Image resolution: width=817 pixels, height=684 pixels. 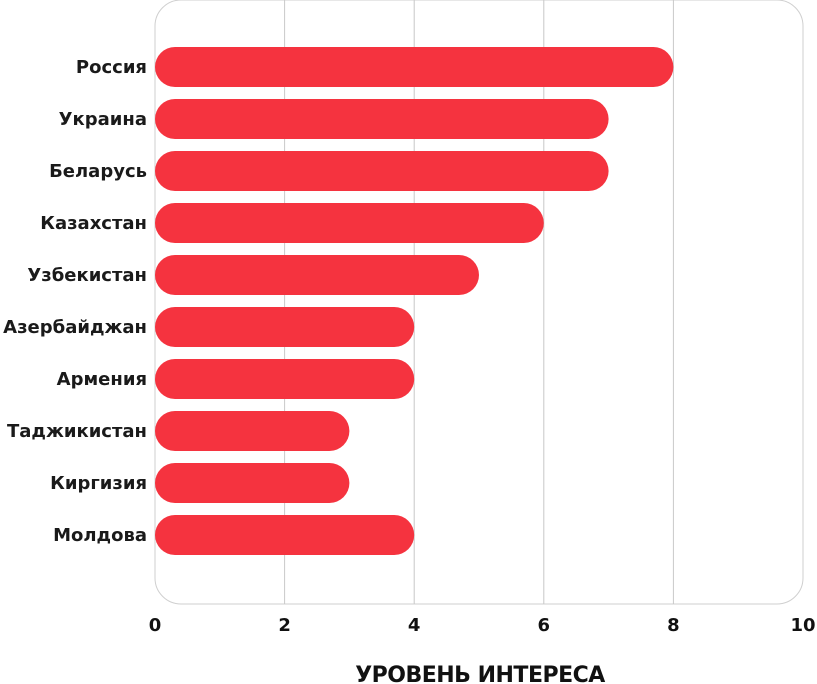 I want to click on x-tick-labels: 0 2 4 6 8 10, so click(x=482, y=625).